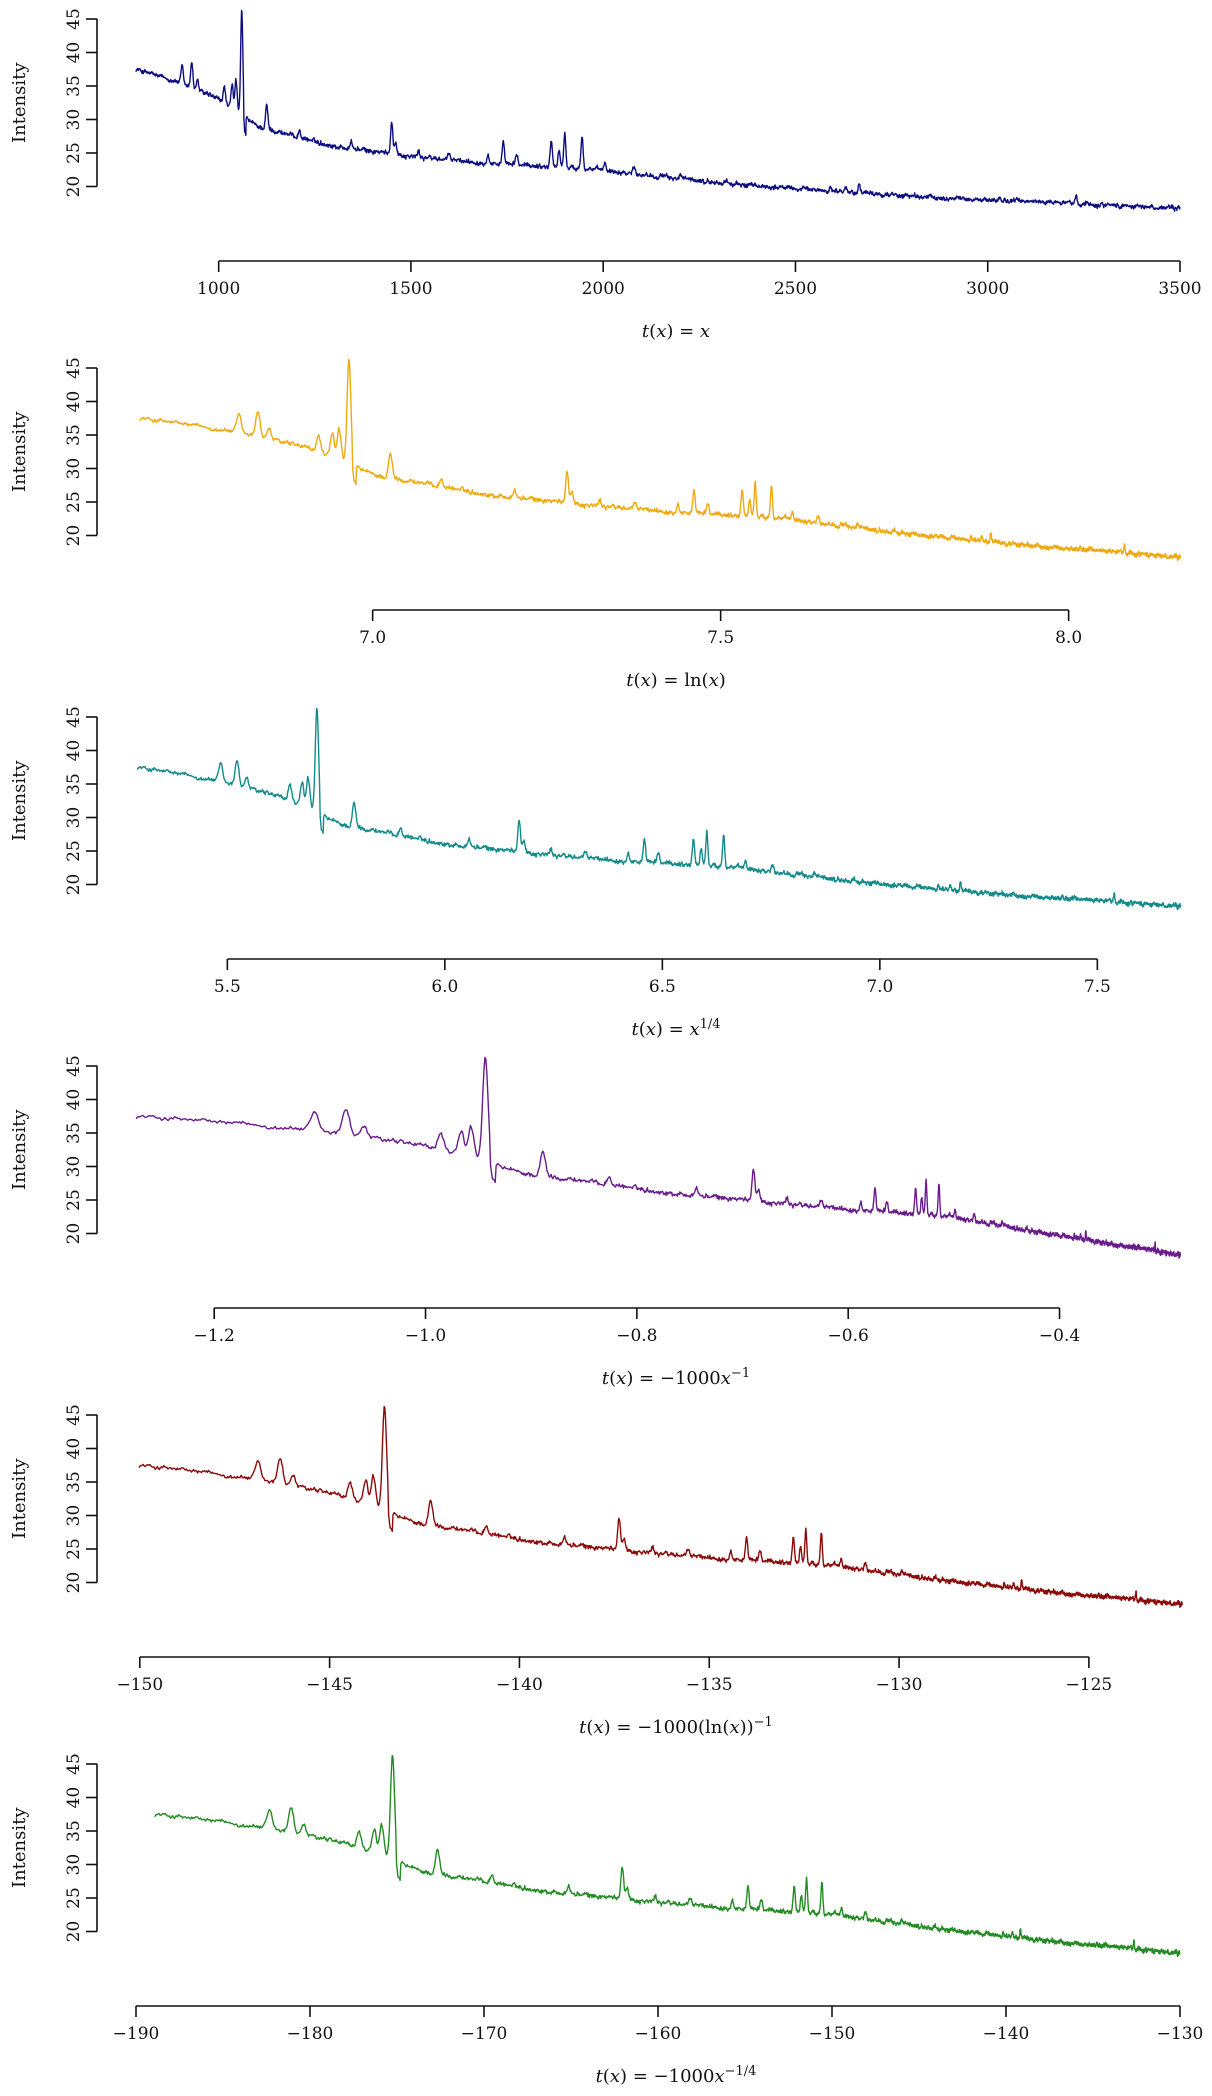 The image size is (1212, 2096). What do you see at coordinates (1179, 289) in the screenshot?
I see `x-tick-label: 3500` at bounding box center [1179, 289].